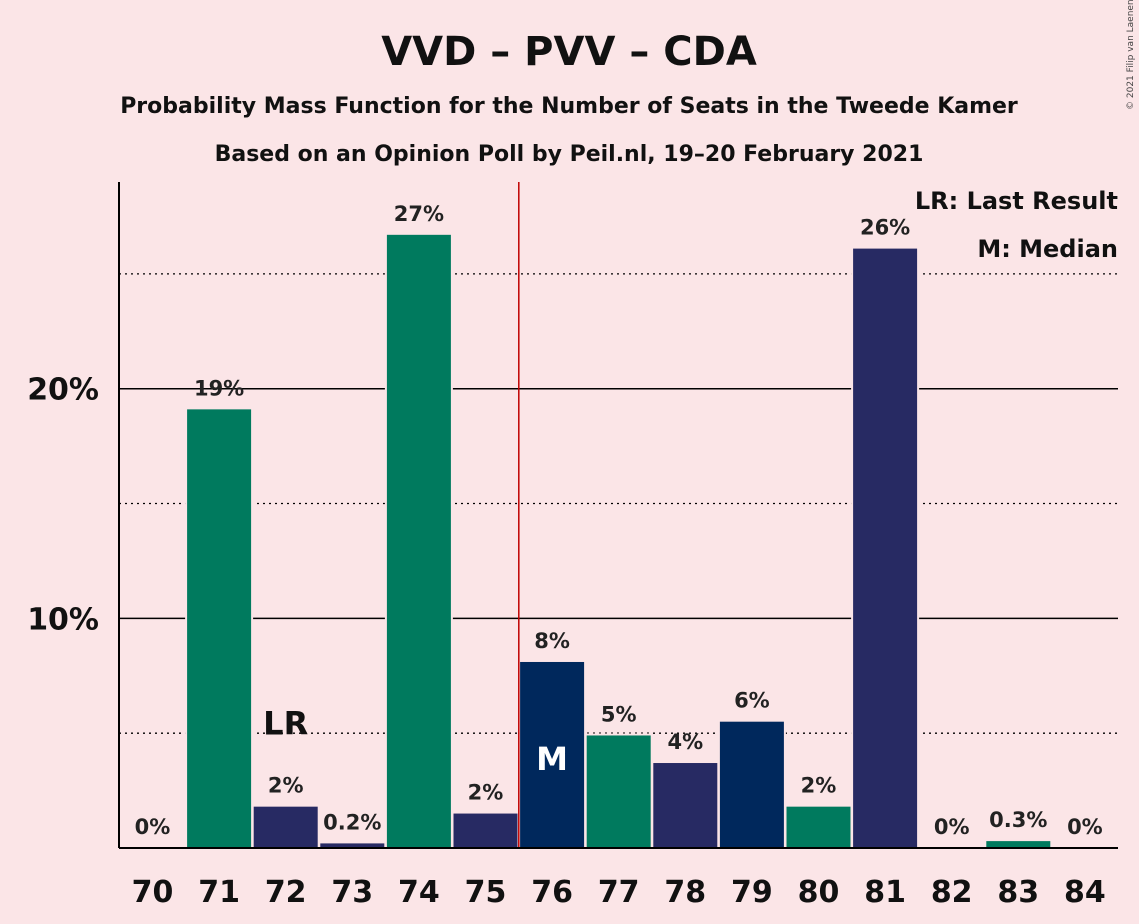  What do you see at coordinates (752, 701) in the screenshot?
I see `data-label-seats-79: 6%` at bounding box center [752, 701].